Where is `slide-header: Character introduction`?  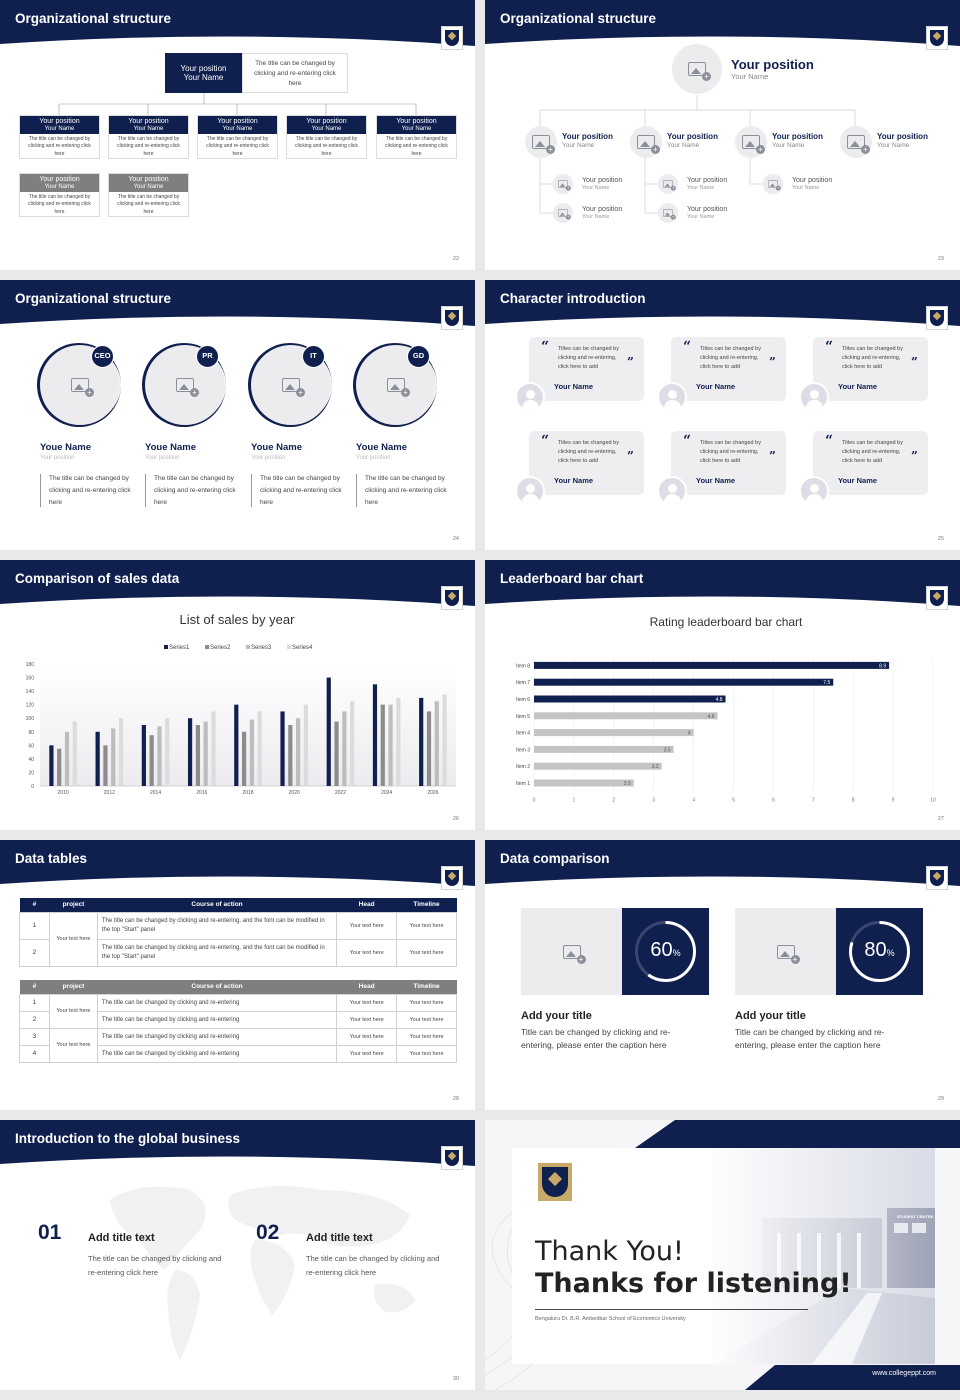
slide-header: Character introduction is located at coordinates (722, 310).